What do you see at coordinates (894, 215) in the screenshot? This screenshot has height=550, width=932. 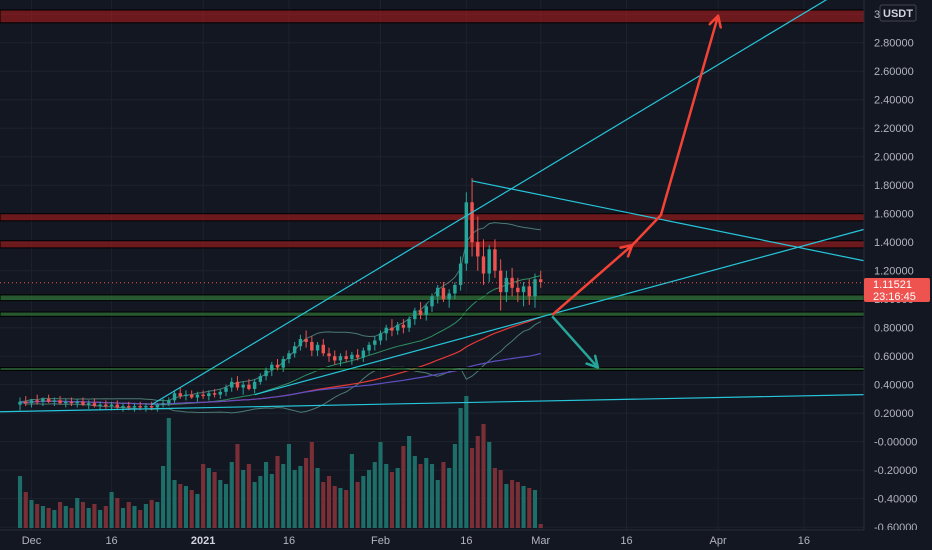 I see `y-tick-label: 1.60000` at bounding box center [894, 215].